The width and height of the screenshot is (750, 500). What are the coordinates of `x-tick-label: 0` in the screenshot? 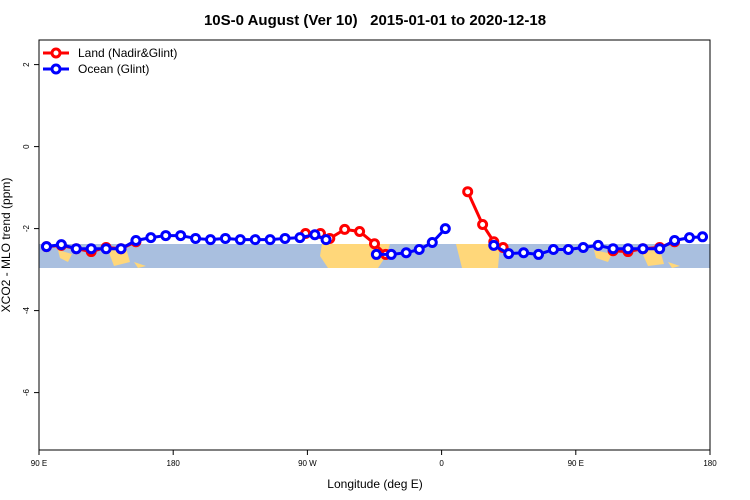 It's located at (441, 463).